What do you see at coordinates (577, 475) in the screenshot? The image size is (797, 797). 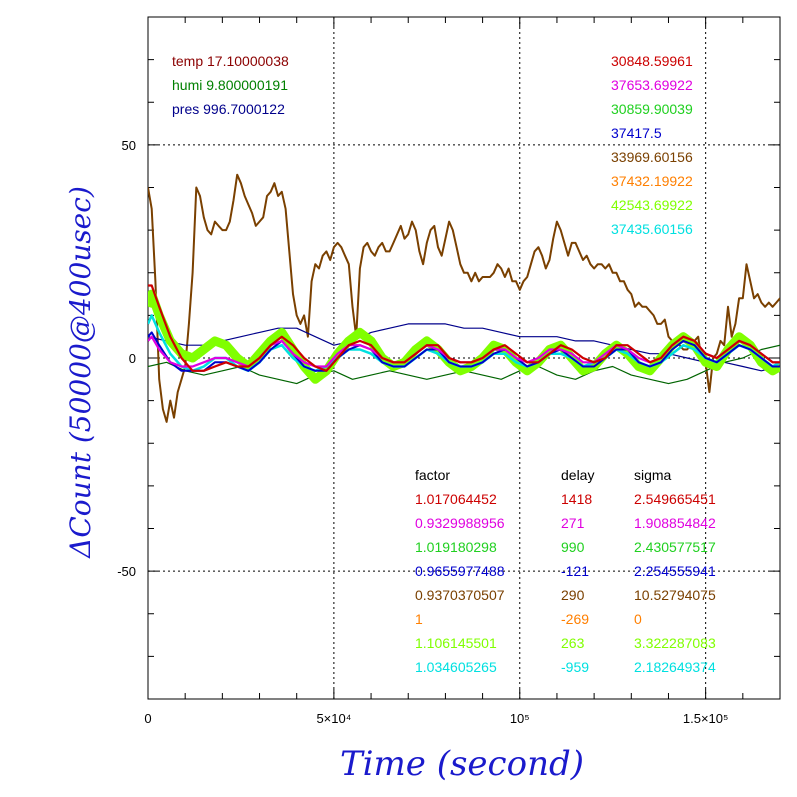 I see `table-header-delay: delay` at bounding box center [577, 475].